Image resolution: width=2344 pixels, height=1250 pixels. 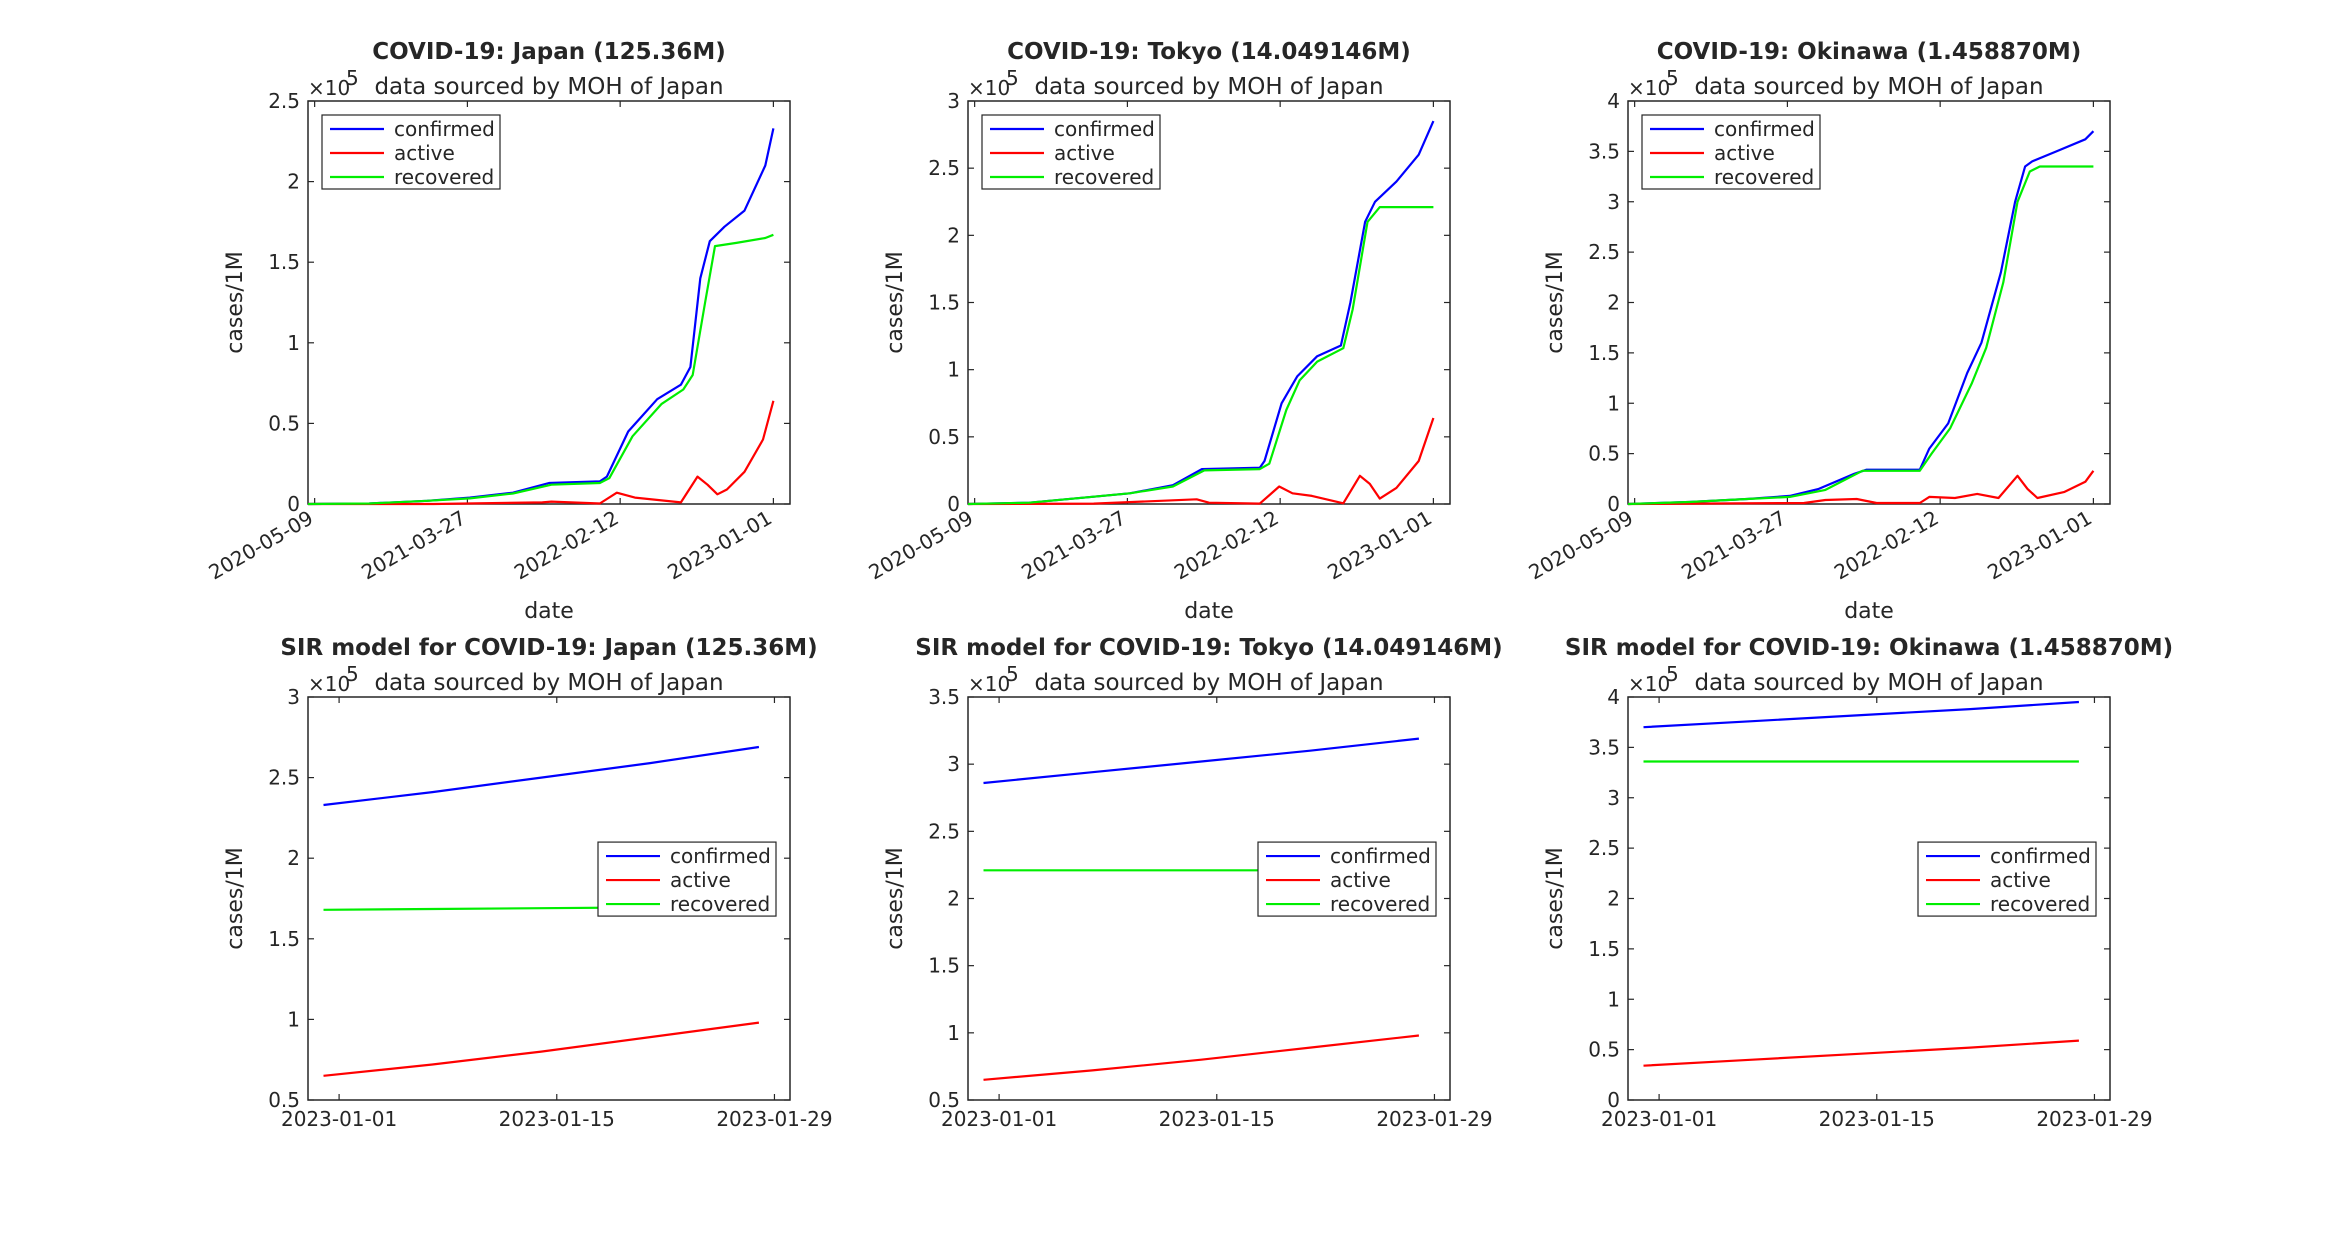 I want to click on chart-title: COVID-19: Okinawa (1.458870M), so click(x=1869, y=52).